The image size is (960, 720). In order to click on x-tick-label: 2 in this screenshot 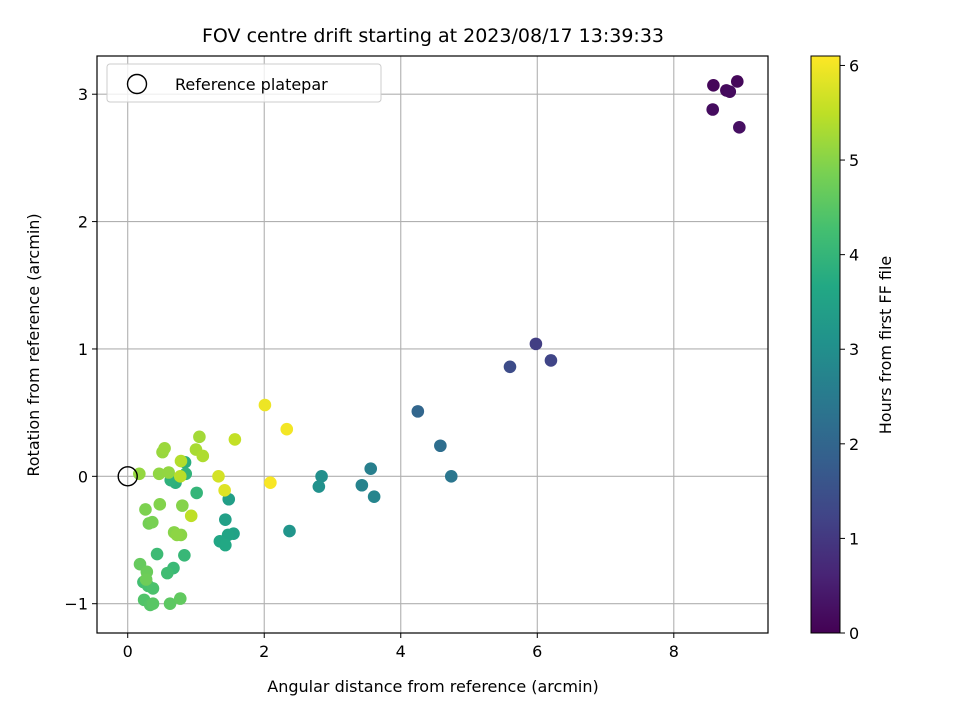, I will do `click(264, 651)`.